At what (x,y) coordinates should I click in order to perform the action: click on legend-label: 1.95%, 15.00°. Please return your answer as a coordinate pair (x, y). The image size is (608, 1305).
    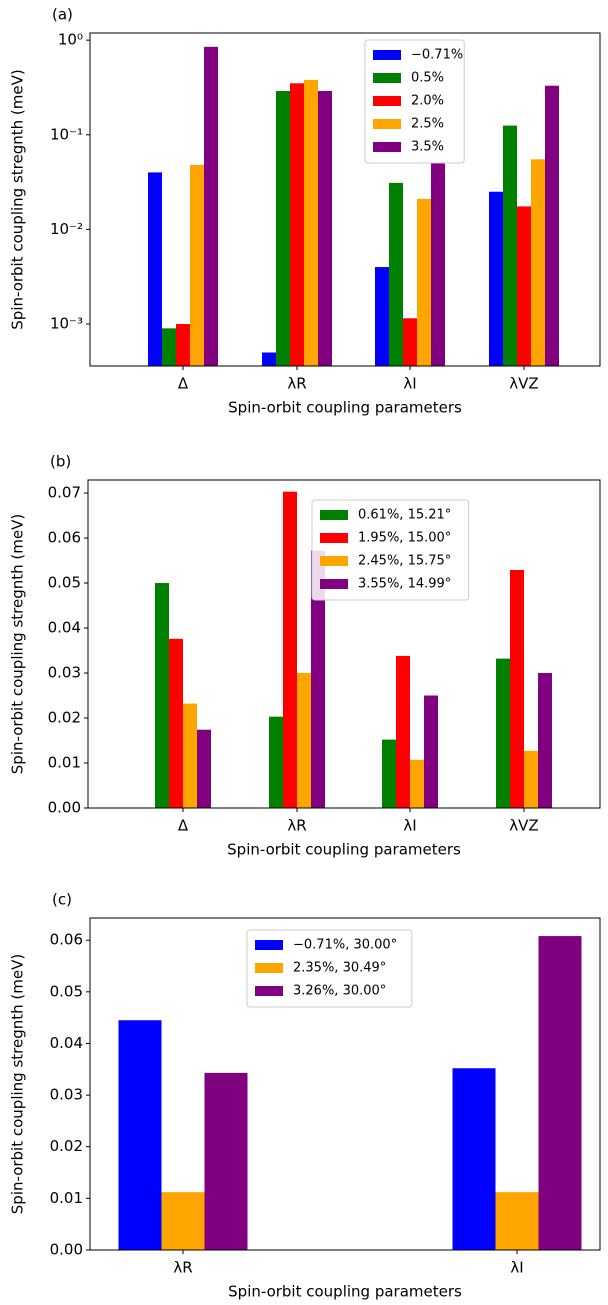
    Looking at the image, I should click on (404, 538).